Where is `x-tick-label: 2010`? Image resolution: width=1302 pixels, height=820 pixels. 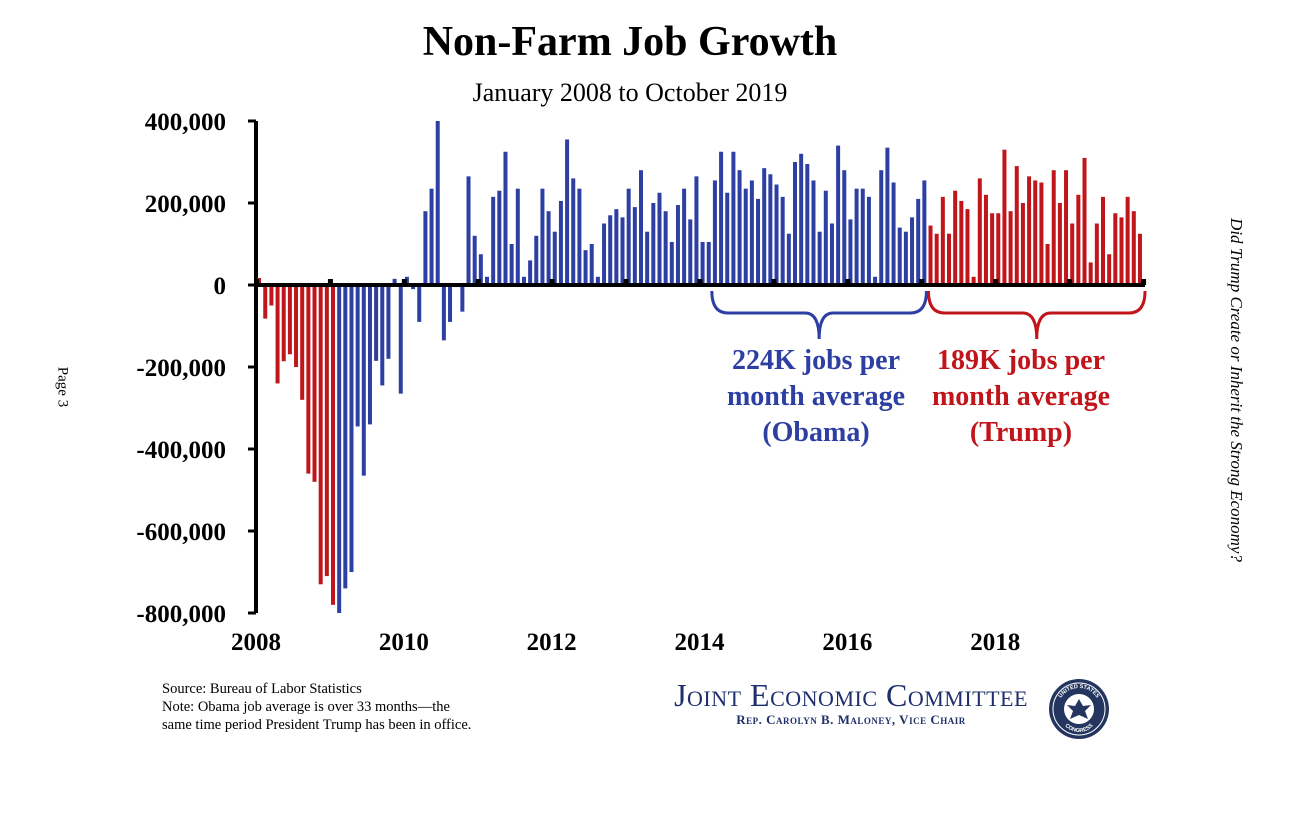
x-tick-label: 2010 is located at coordinates (404, 642).